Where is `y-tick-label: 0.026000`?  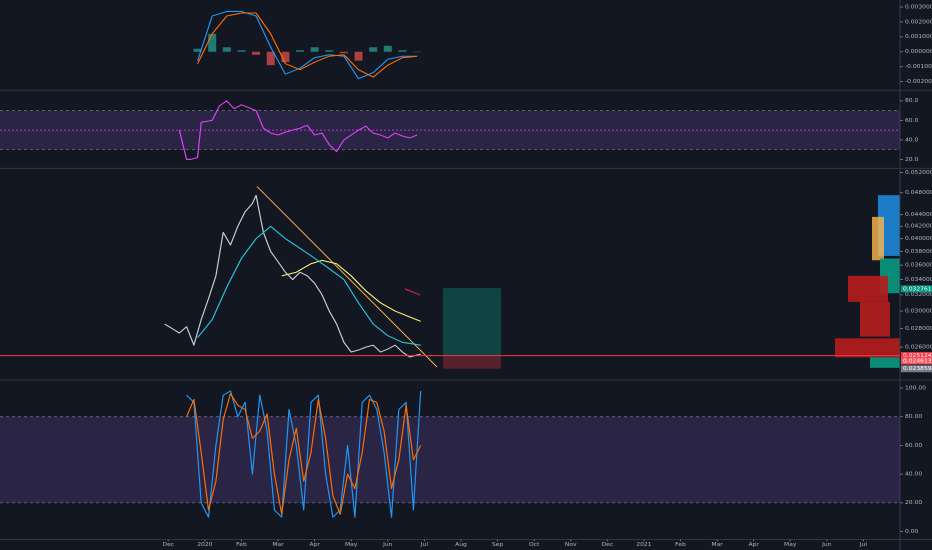
y-tick-label: 0.026000 is located at coordinates (918, 348).